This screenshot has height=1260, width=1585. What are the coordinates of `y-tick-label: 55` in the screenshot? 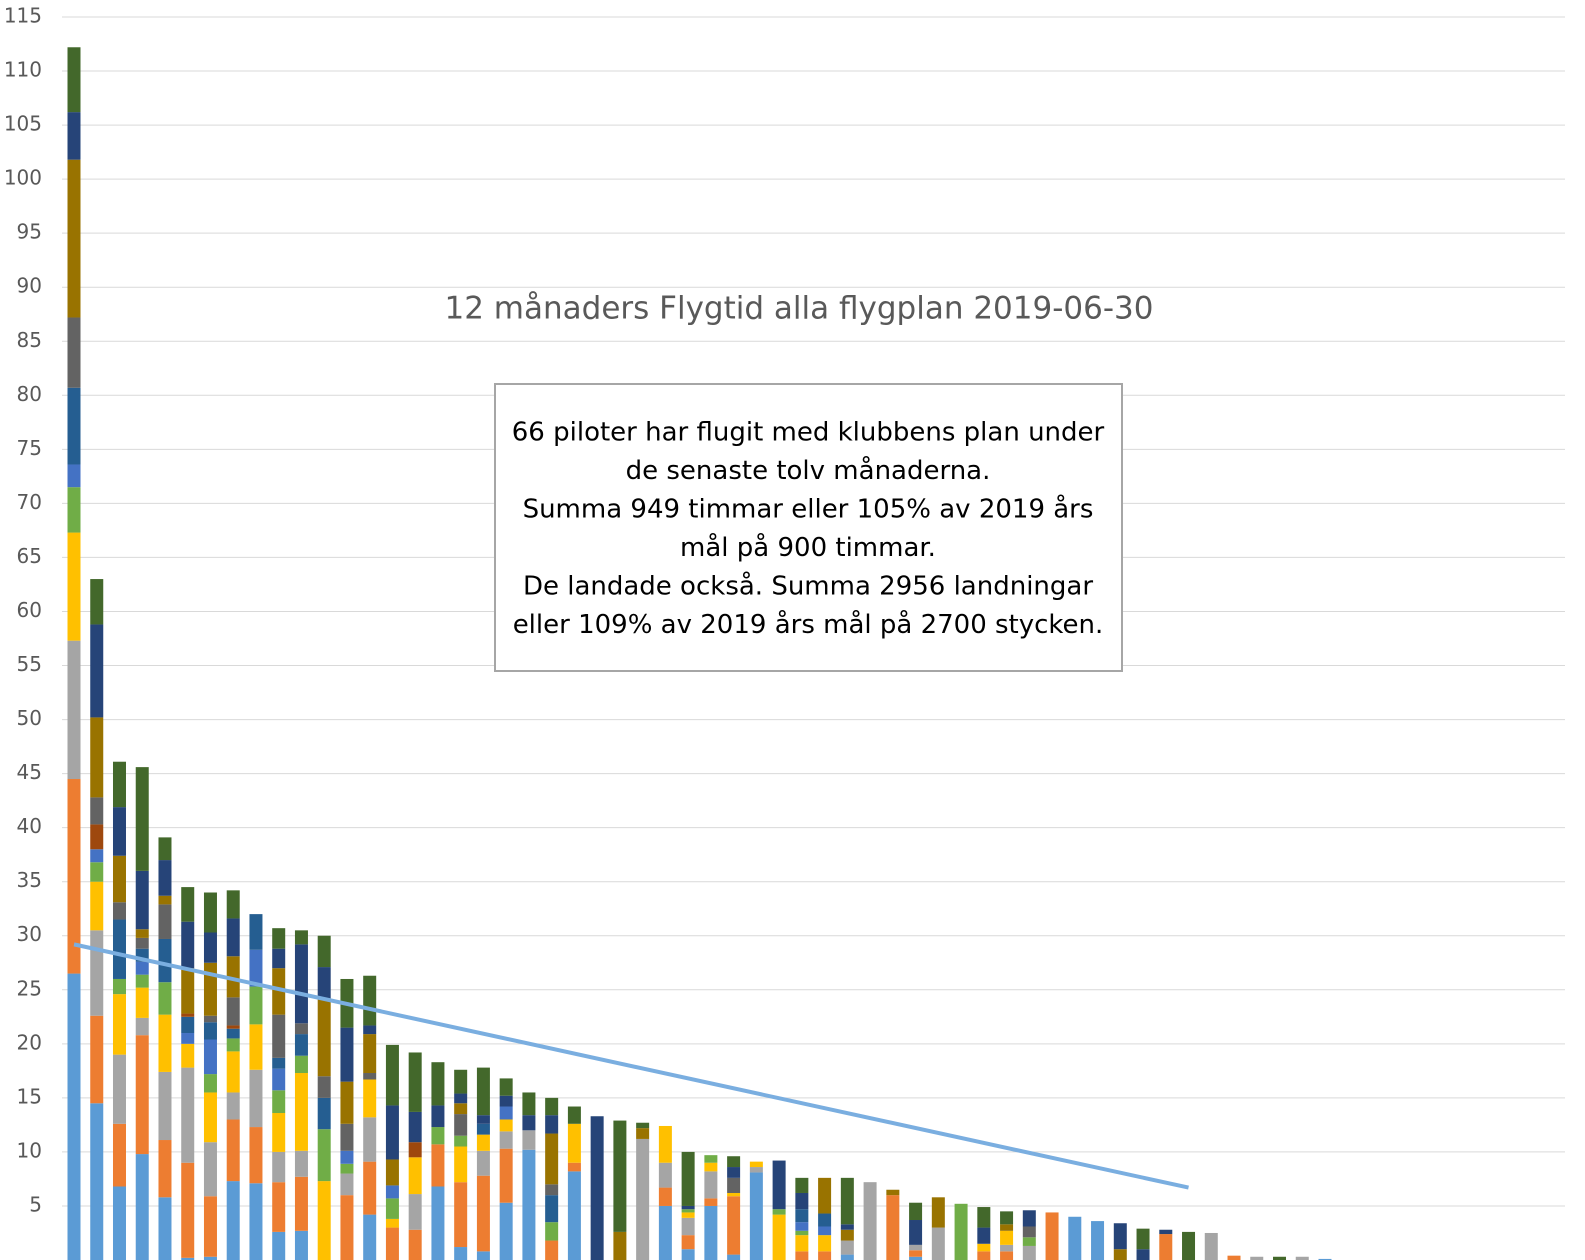 It's located at (29, 664).